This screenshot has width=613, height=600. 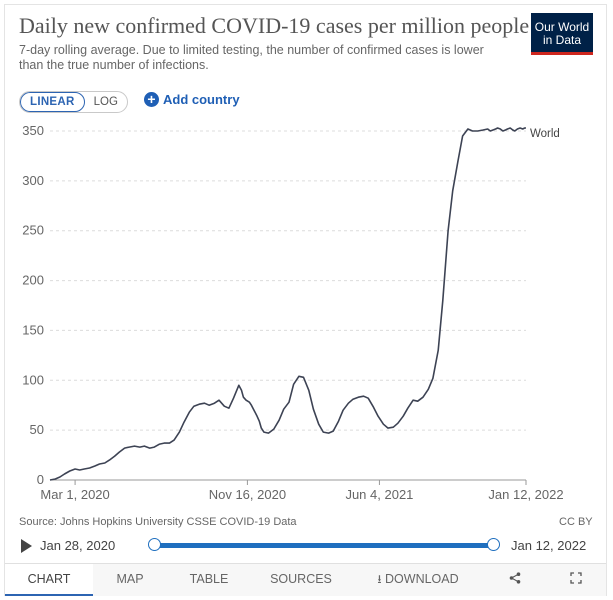 What do you see at coordinates (154, 544) in the screenshot?
I see `timeline-start-handle` at bounding box center [154, 544].